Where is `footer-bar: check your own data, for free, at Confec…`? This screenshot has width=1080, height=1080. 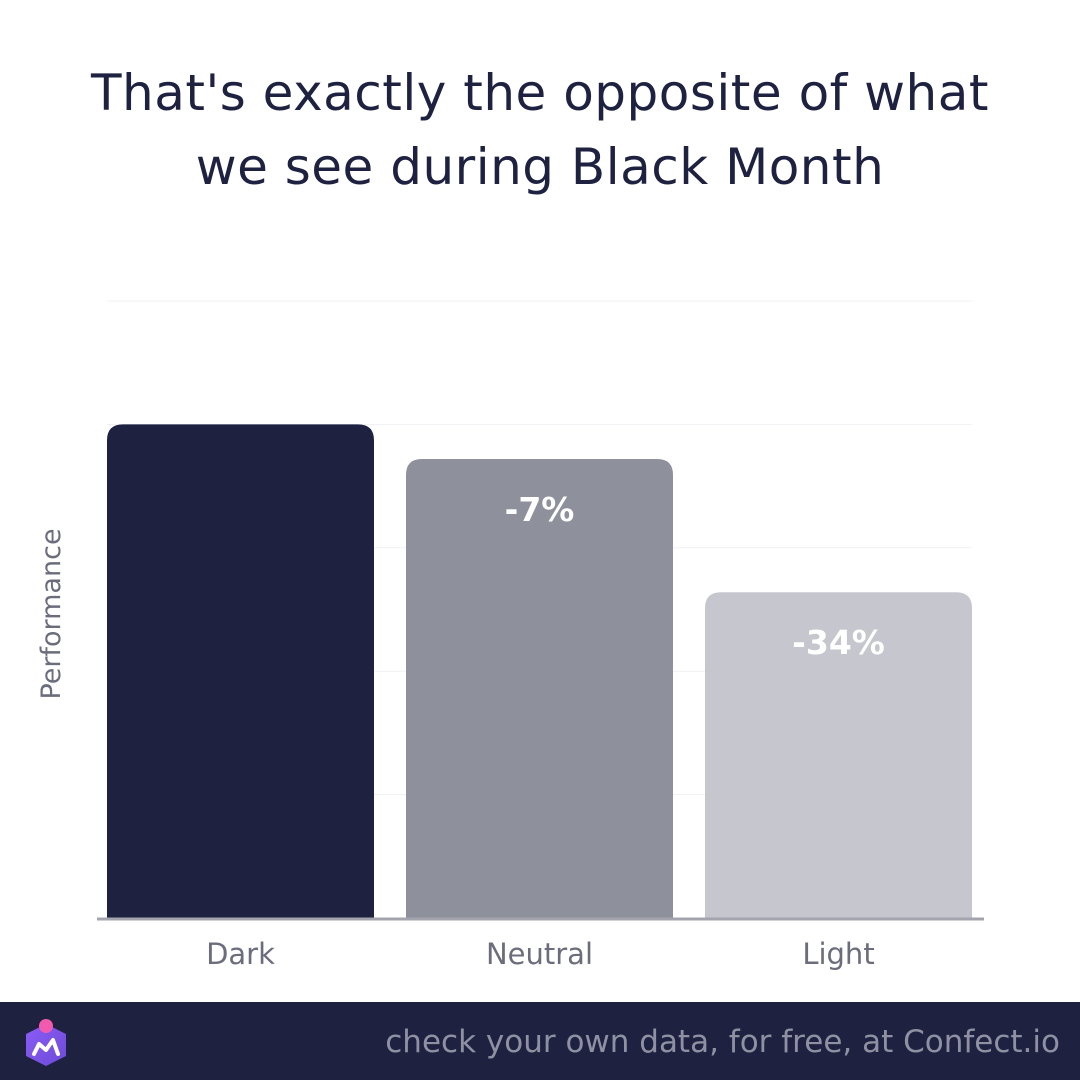 footer-bar: check your own data, for free, at Confec… is located at coordinates (540, 1041).